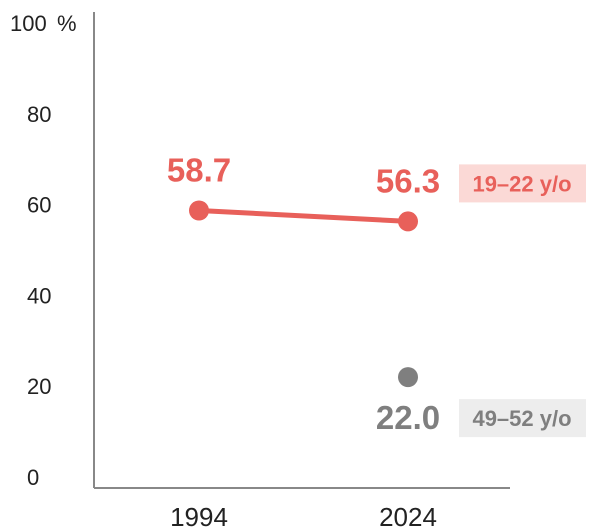 This screenshot has width=591, height=530. Describe the element at coordinates (39, 114) in the screenshot. I see `y-tick-label: 80` at that location.